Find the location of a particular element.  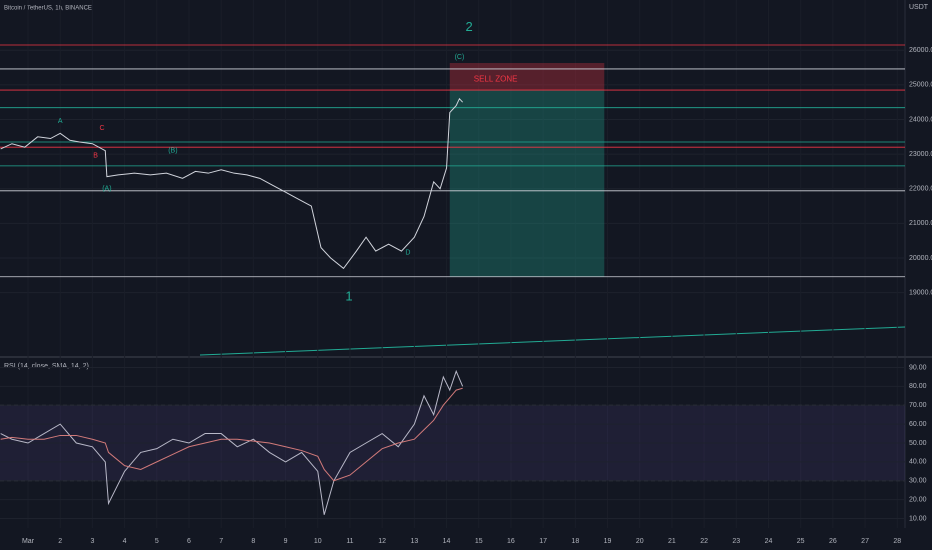

wave-label: 1 is located at coordinates (348, 295).